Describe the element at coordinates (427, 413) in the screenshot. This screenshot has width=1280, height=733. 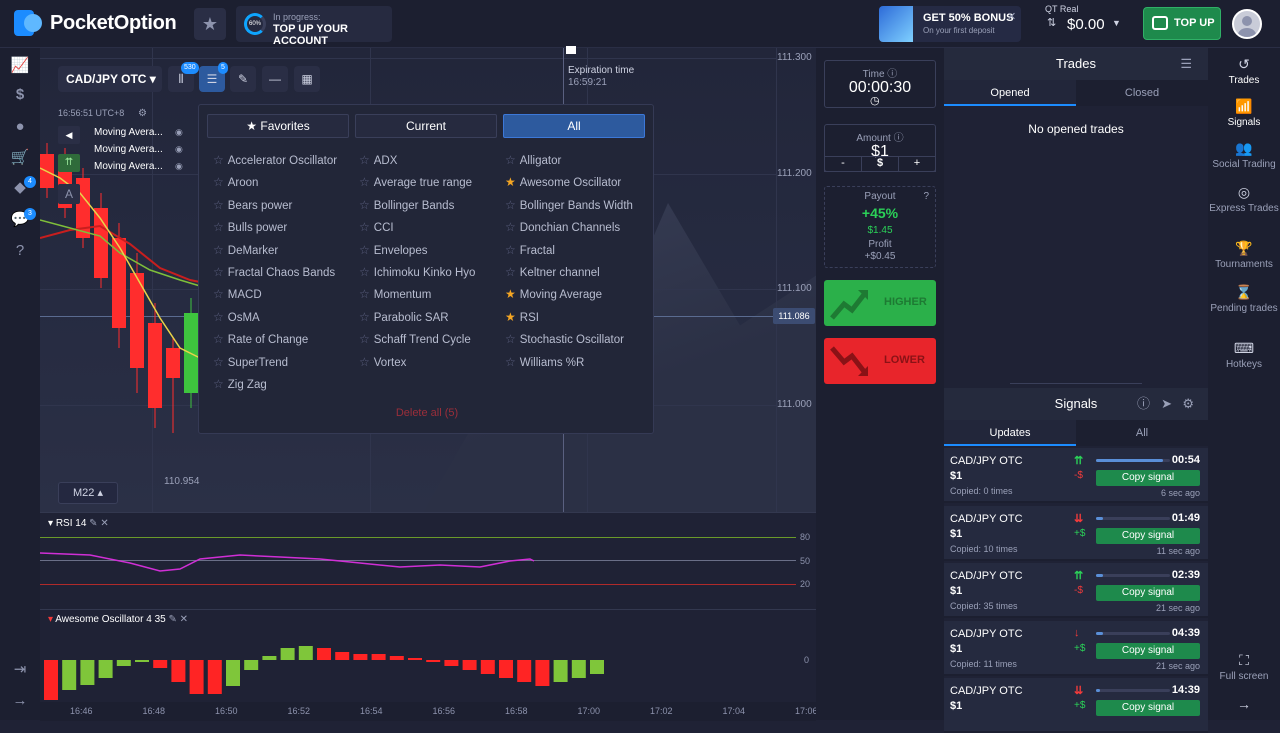
I see `delete-all-button: Delete all (5)` at that location.